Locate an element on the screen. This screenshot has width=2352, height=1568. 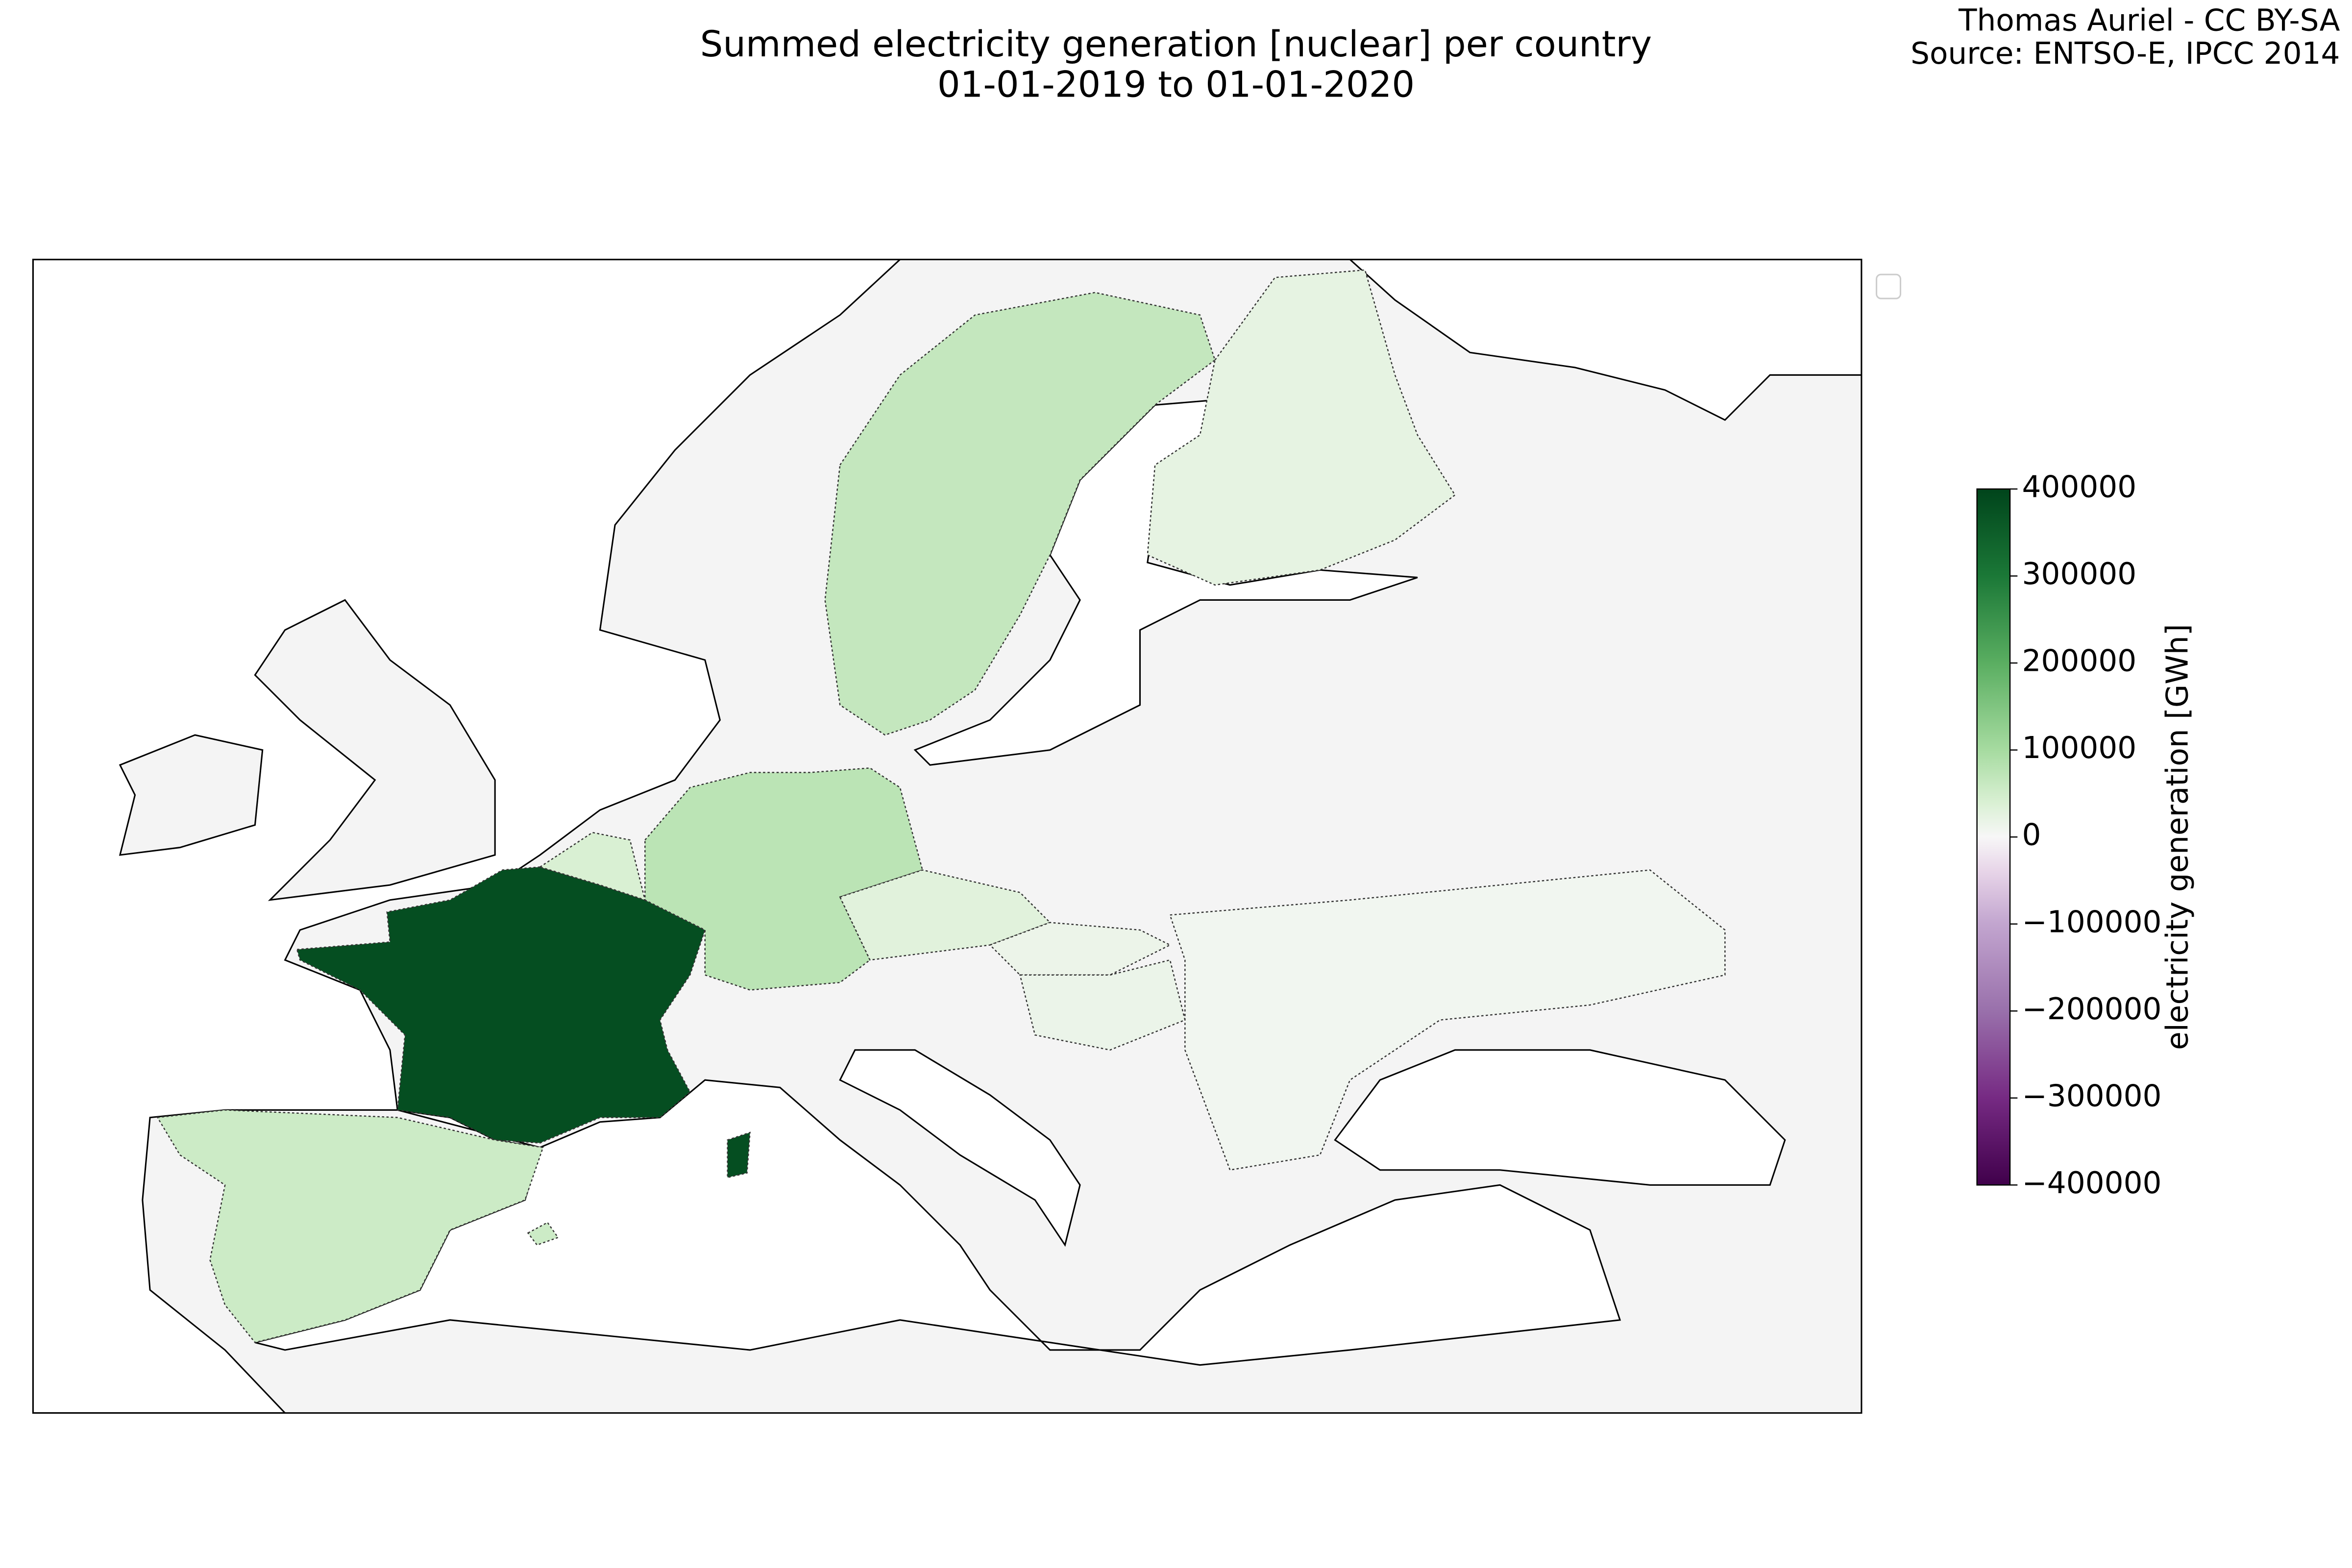
adriatic is located at coordinates (960, 1148).